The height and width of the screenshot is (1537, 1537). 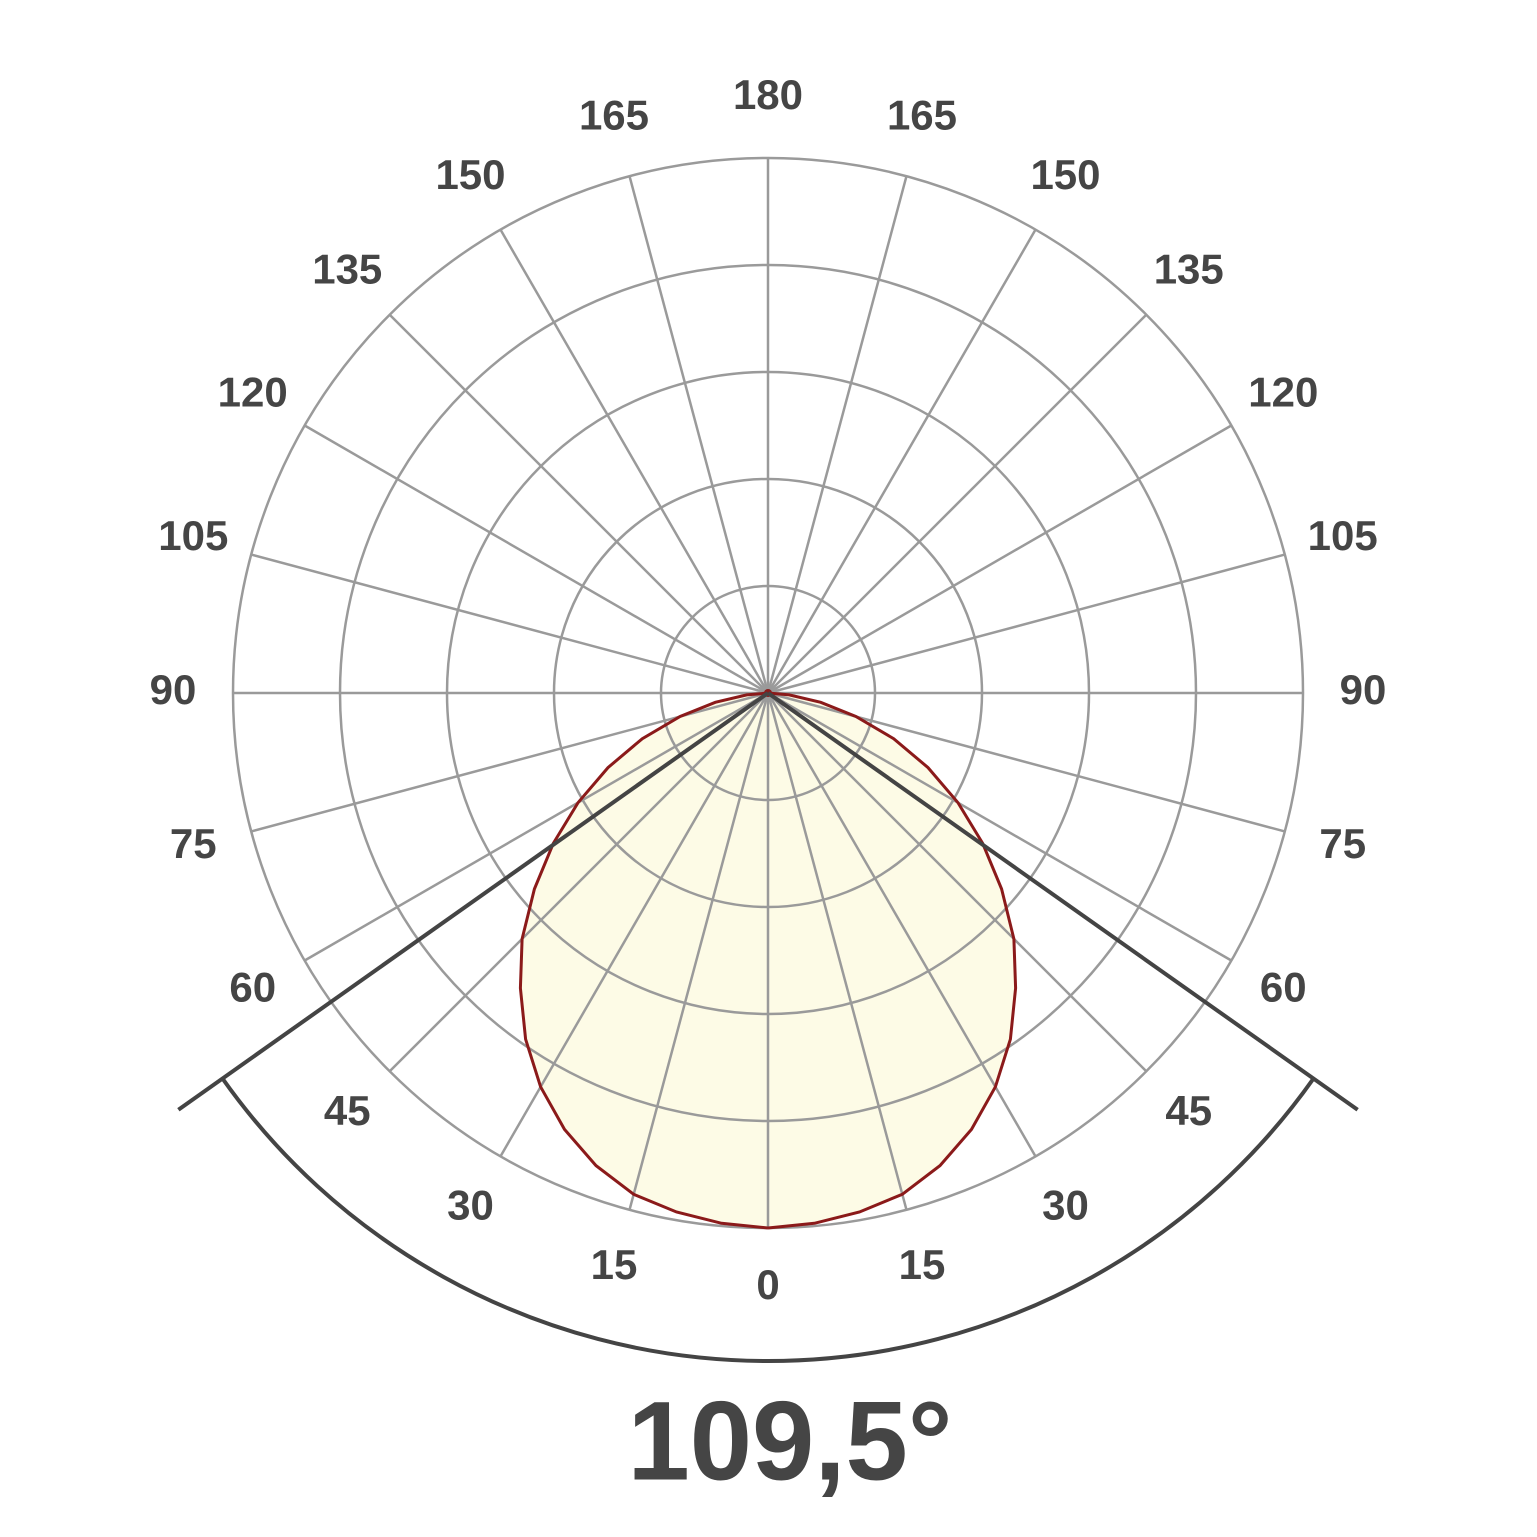 I want to click on angle-label: 180, so click(x=768, y=94).